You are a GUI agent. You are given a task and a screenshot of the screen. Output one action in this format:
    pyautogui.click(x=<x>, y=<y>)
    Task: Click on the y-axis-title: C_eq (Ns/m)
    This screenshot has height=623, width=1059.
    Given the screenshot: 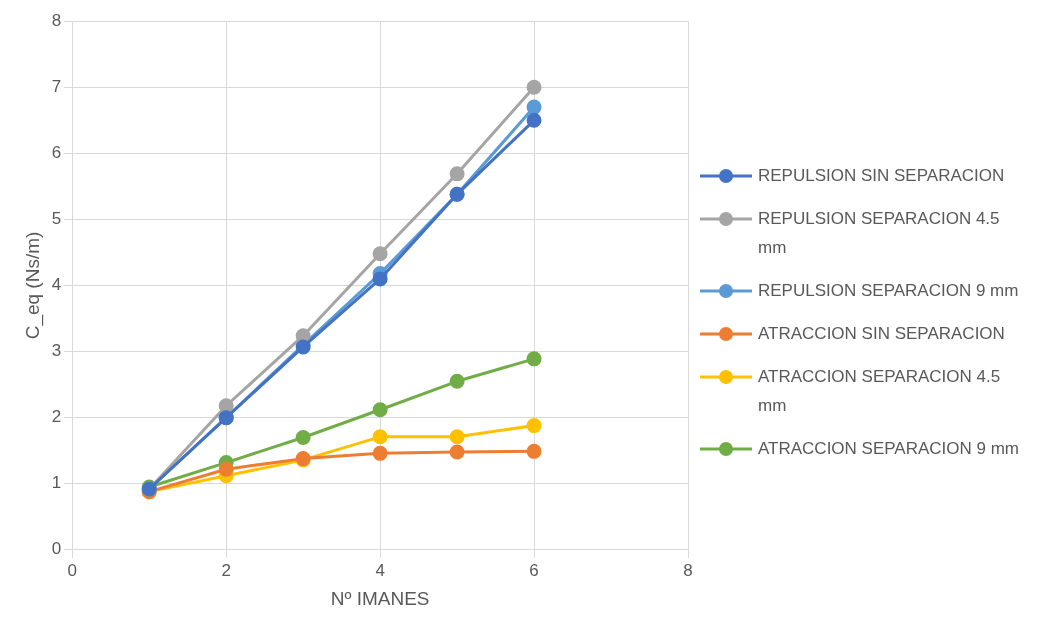 What is the action you would take?
    pyautogui.click(x=32, y=285)
    